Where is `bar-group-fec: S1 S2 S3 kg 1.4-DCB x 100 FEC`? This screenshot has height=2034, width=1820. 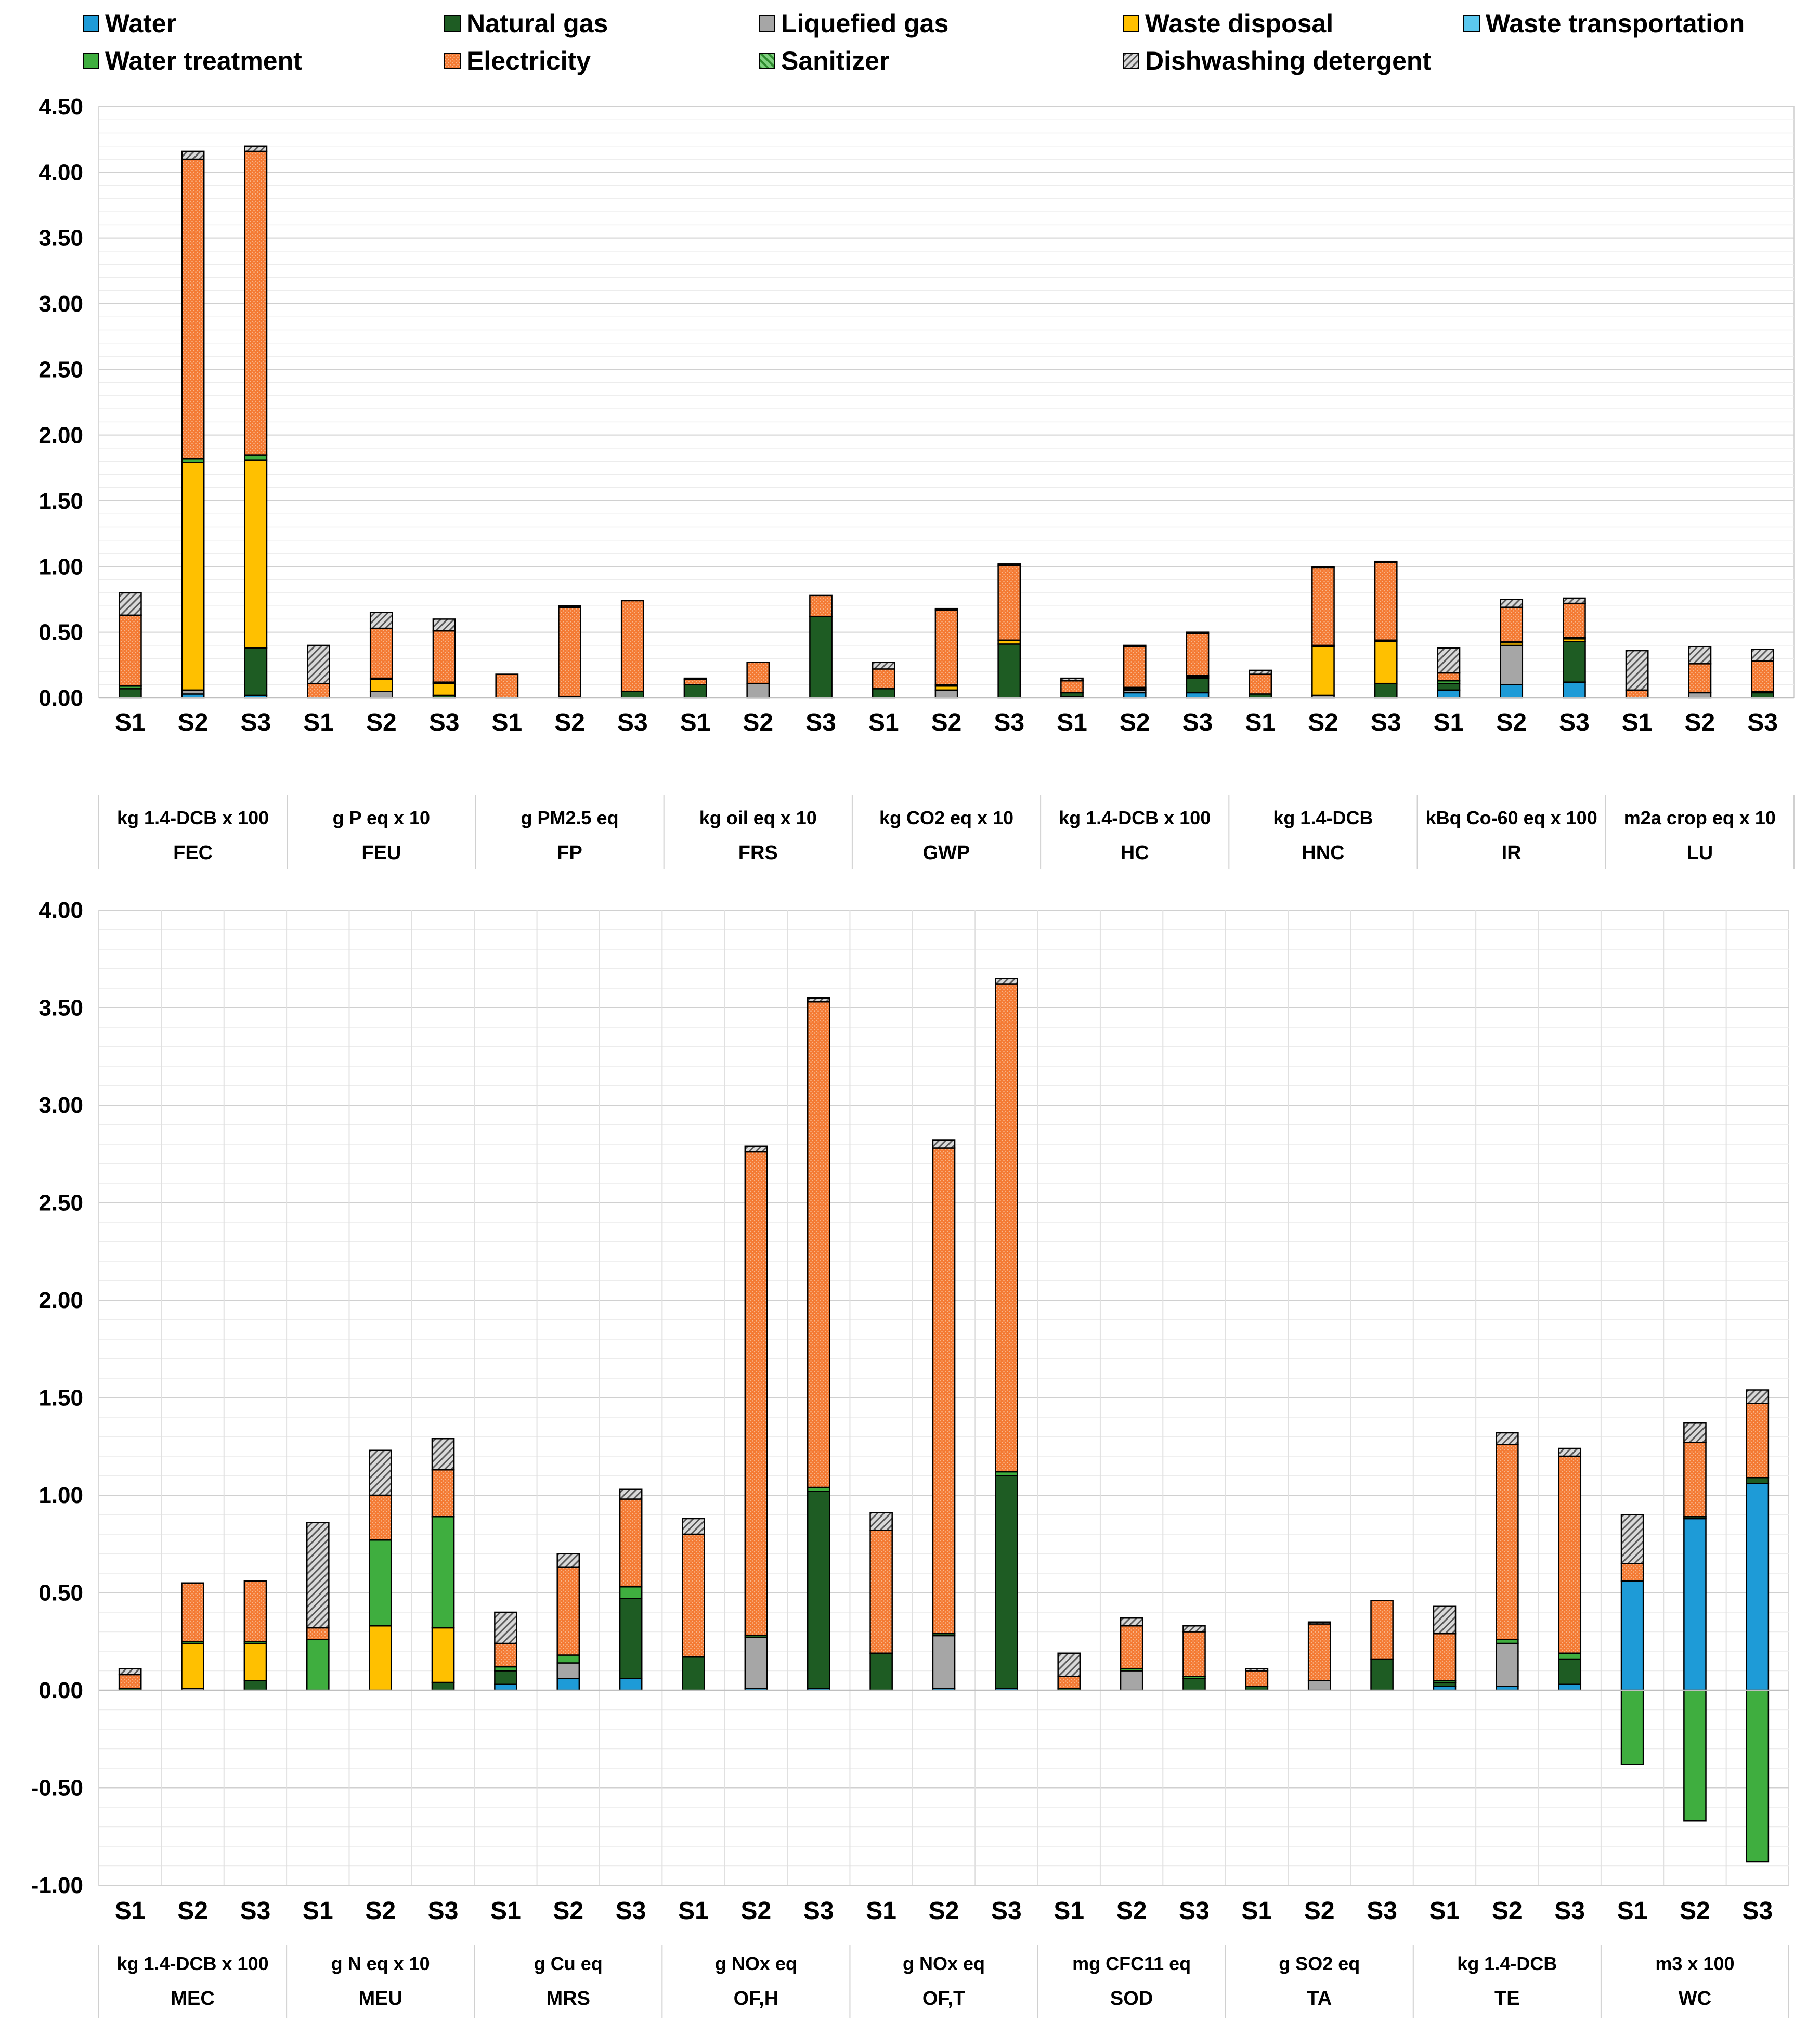 bar-group-fec: S1 S2 S3 kg 1.4-DCB x 100 FEC is located at coordinates (184, 507).